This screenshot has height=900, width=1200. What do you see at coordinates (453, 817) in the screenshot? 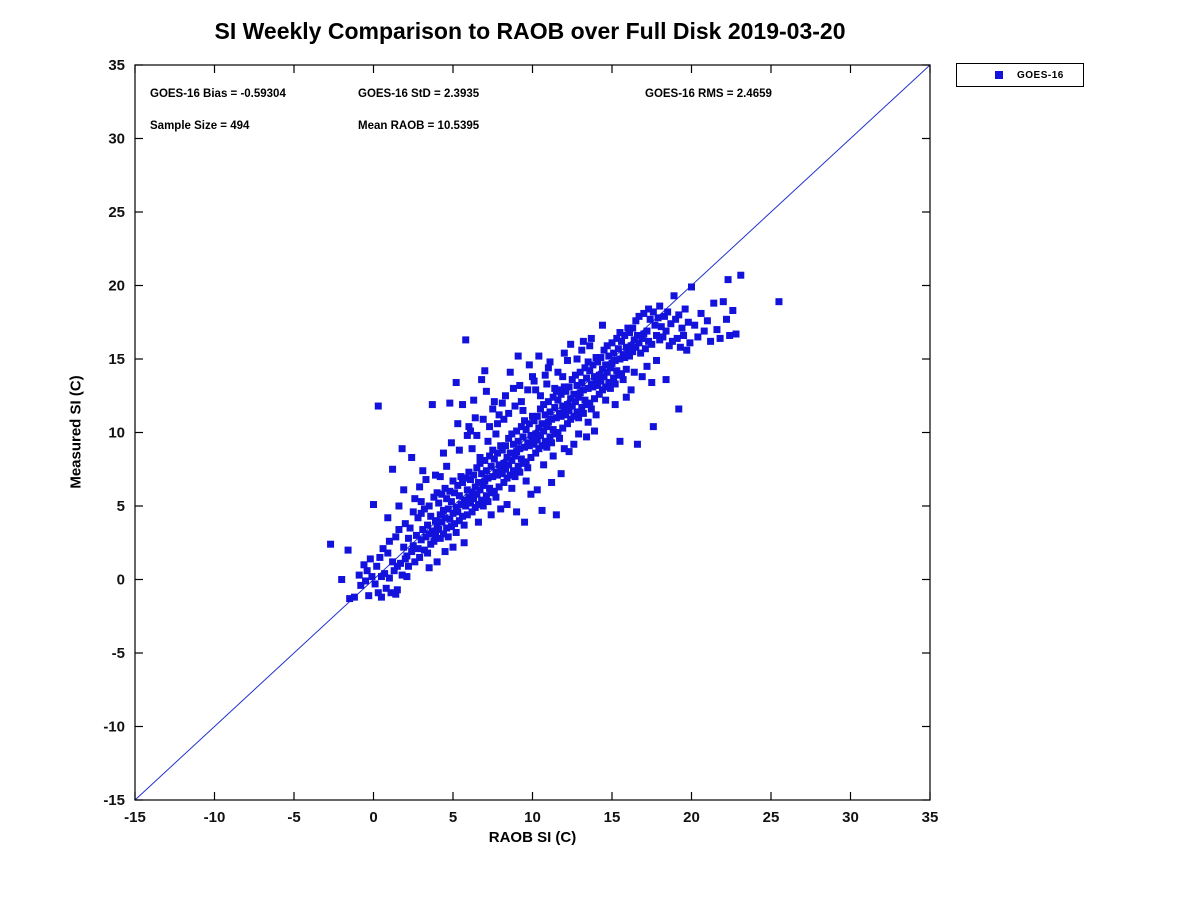
I see `x-tick-label: 5` at bounding box center [453, 817].